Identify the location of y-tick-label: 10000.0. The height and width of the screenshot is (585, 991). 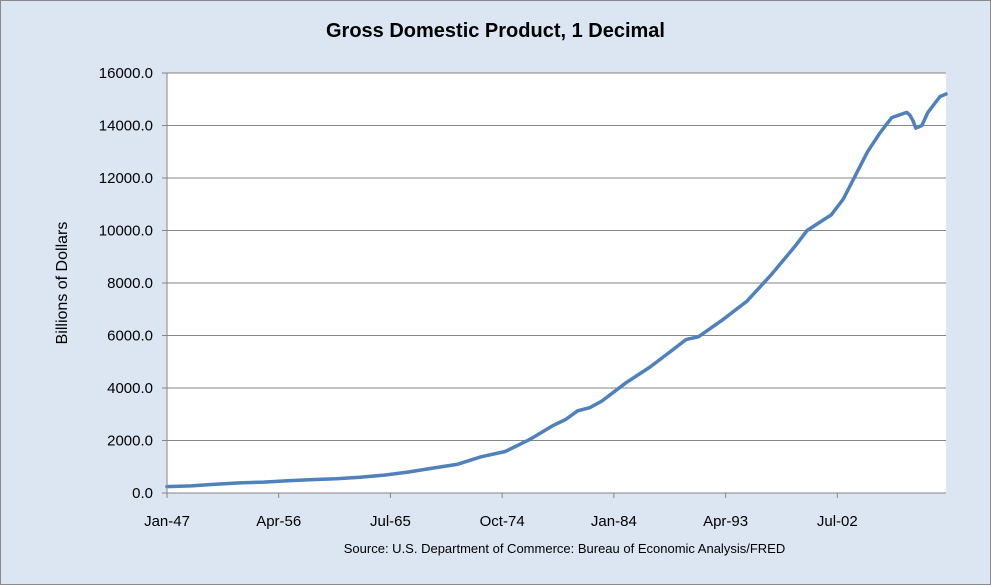
(126, 231).